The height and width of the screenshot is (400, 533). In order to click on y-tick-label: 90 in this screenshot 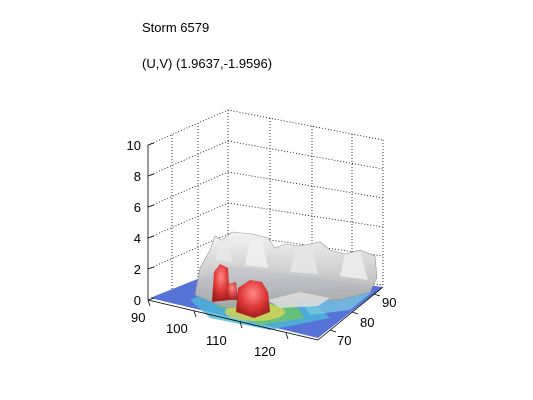, I will do `click(389, 302)`.